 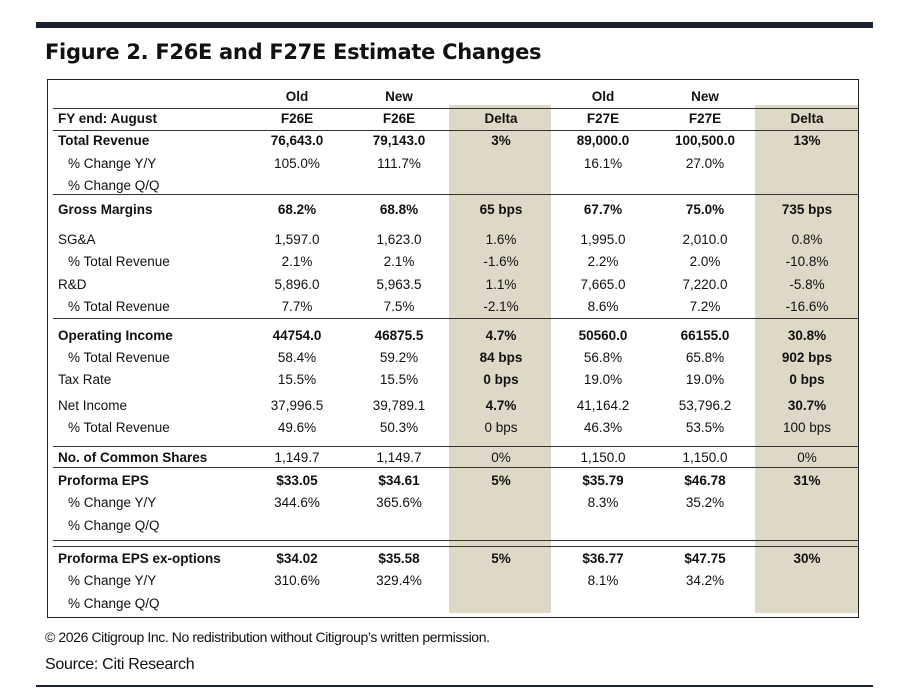 What do you see at coordinates (297, 580) in the screenshot?
I see `table-cell: 310.6%` at bounding box center [297, 580].